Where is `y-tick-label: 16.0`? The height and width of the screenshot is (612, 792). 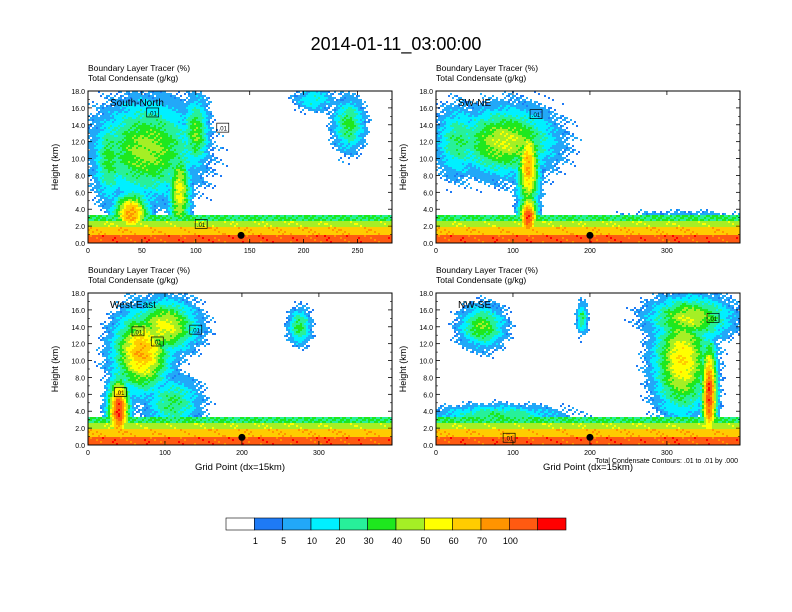
y-tick-label: 16.0 is located at coordinates (426, 109).